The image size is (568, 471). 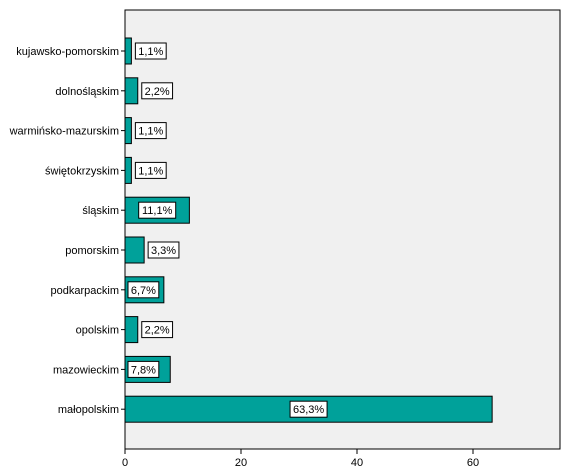 I want to click on svg-text: 7,8%, so click(x=143, y=370).